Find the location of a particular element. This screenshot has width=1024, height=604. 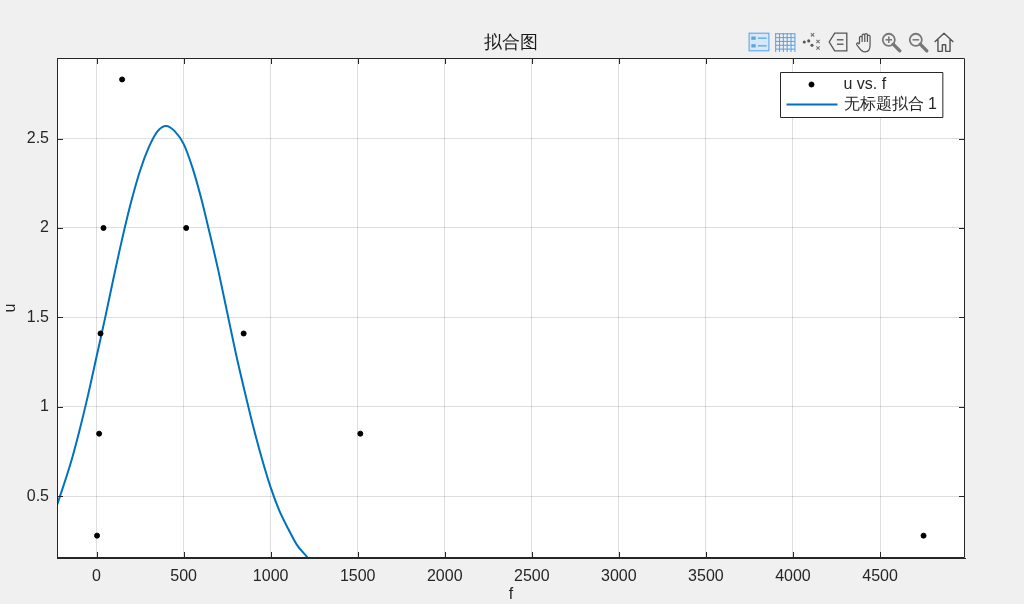

x-tick-label: 2500 is located at coordinates (532, 576).